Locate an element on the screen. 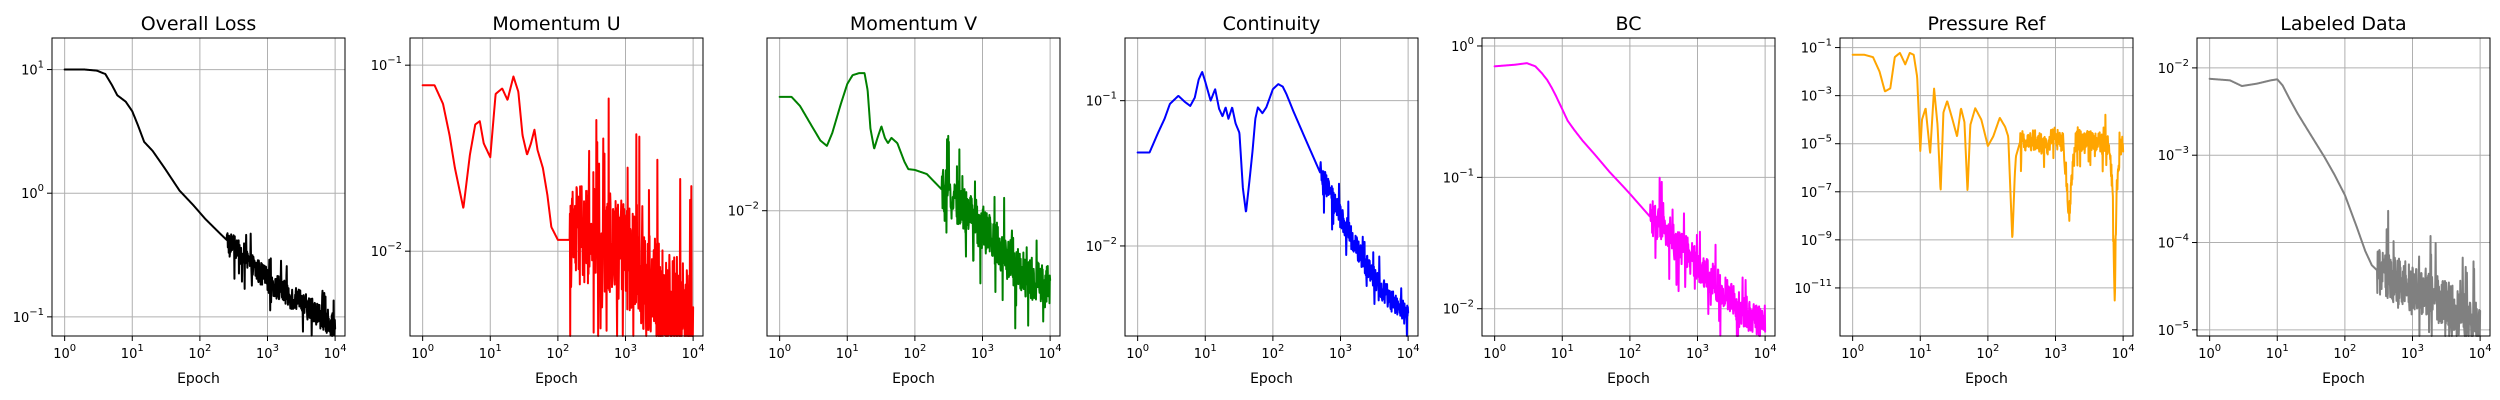  y-tick-label: 10¹ is located at coordinates (32, 69).